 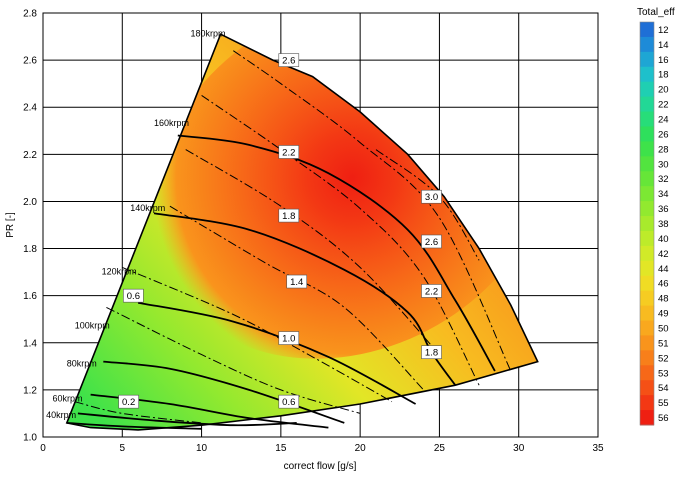 I want to click on legend-label: 51, so click(x=663, y=343).